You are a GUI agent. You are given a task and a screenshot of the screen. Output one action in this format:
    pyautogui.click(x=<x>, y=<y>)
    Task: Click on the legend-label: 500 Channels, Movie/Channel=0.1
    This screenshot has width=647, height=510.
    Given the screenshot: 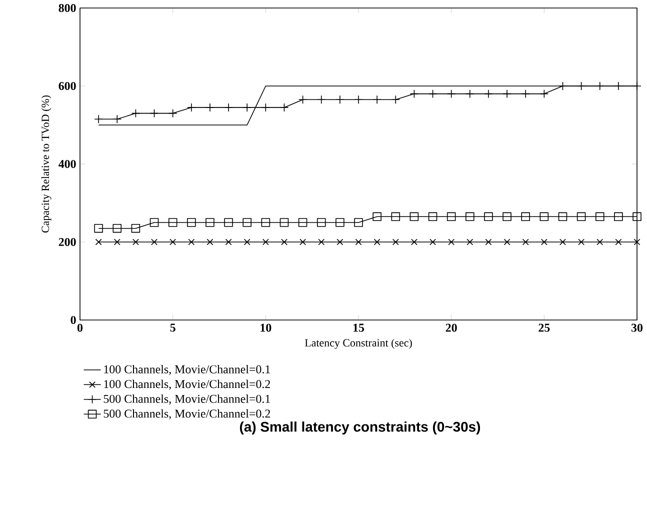 What is the action you would take?
    pyautogui.click(x=187, y=399)
    